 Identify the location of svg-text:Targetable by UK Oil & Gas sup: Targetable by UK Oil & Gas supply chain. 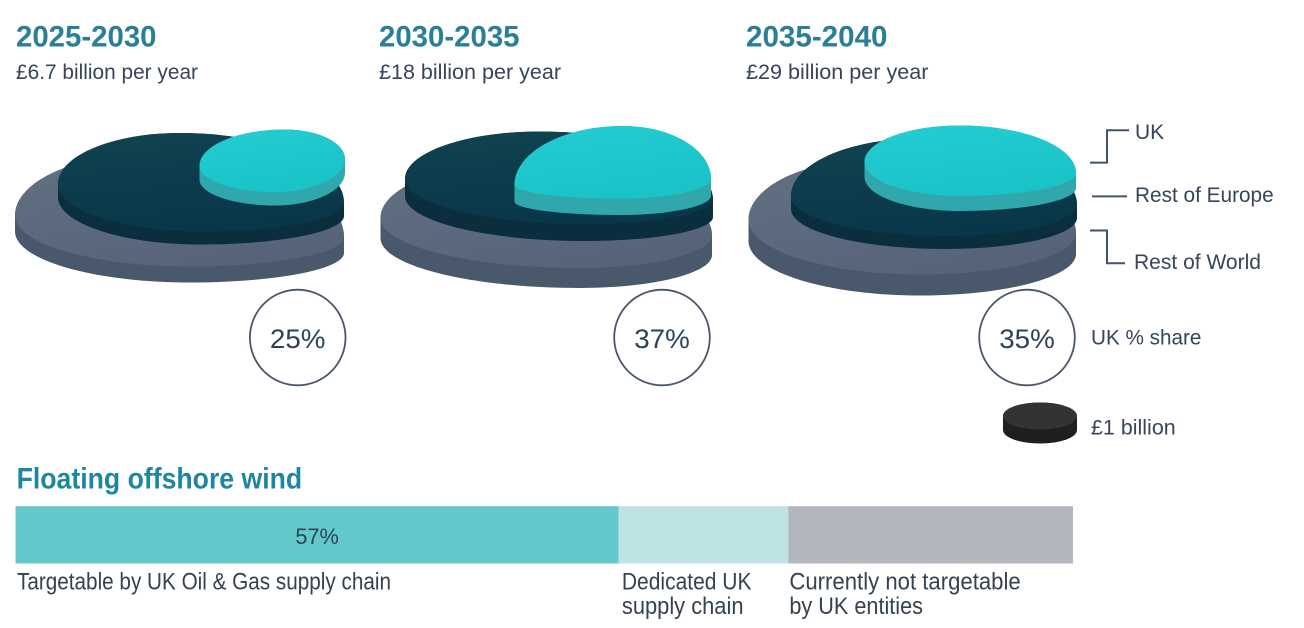
(204, 581).